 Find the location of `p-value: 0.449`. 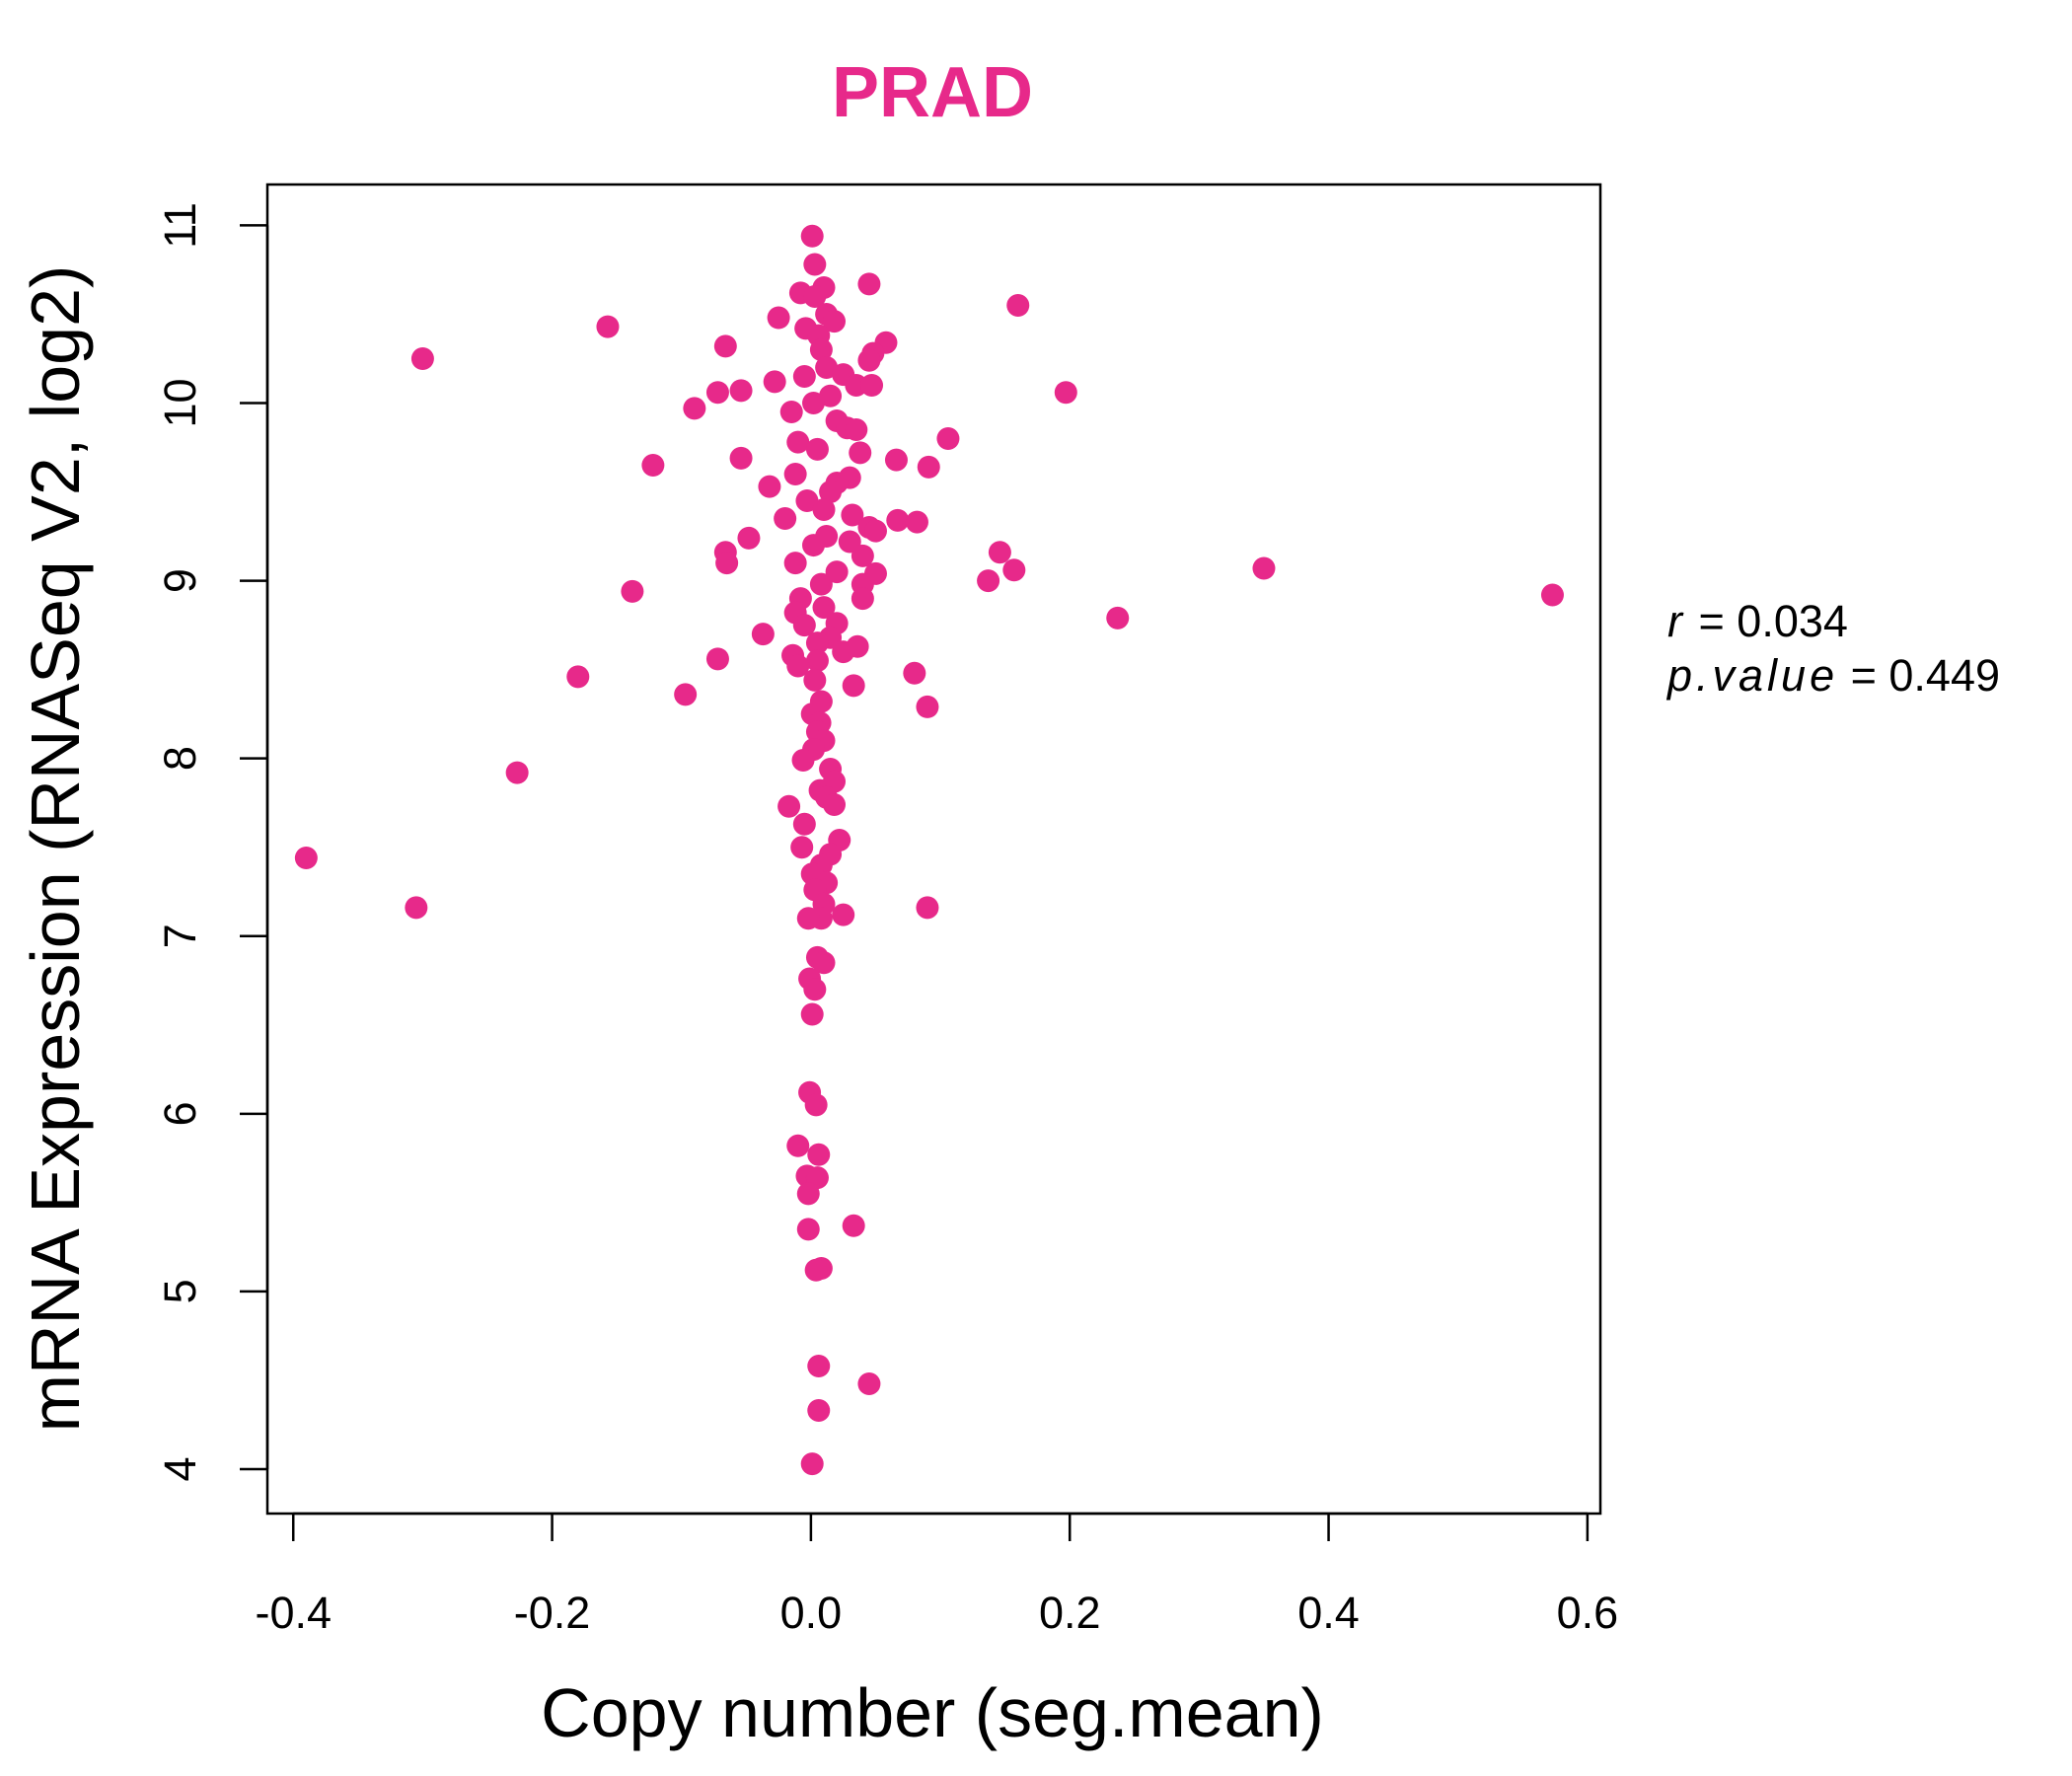

p-value: 0.449 is located at coordinates (1944, 676).